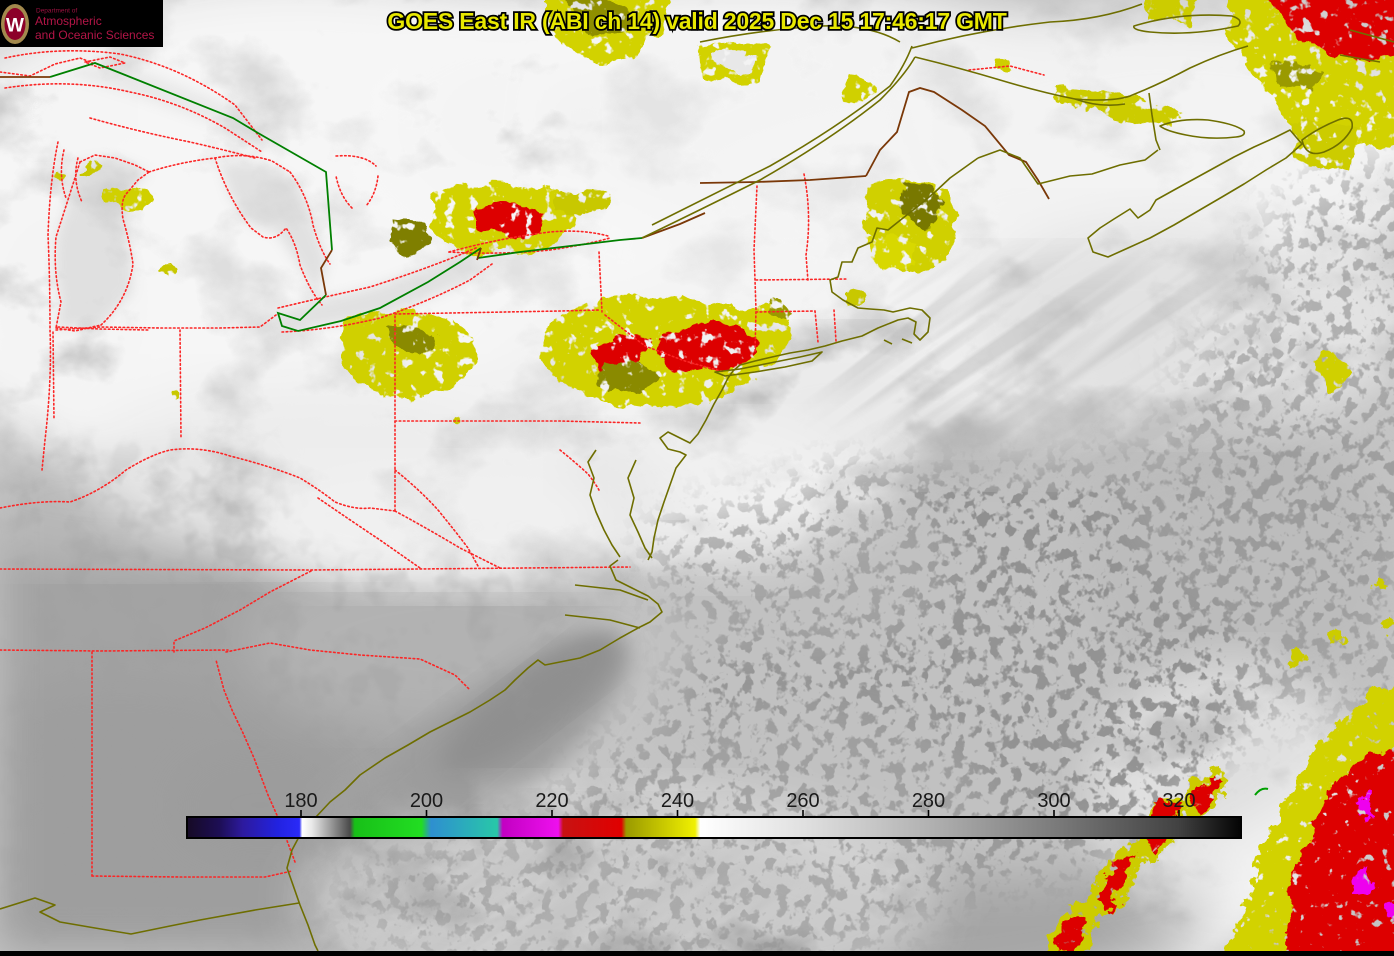  Describe the element at coordinates (1178, 801) in the screenshot. I see `svg-text: 320` at that location.